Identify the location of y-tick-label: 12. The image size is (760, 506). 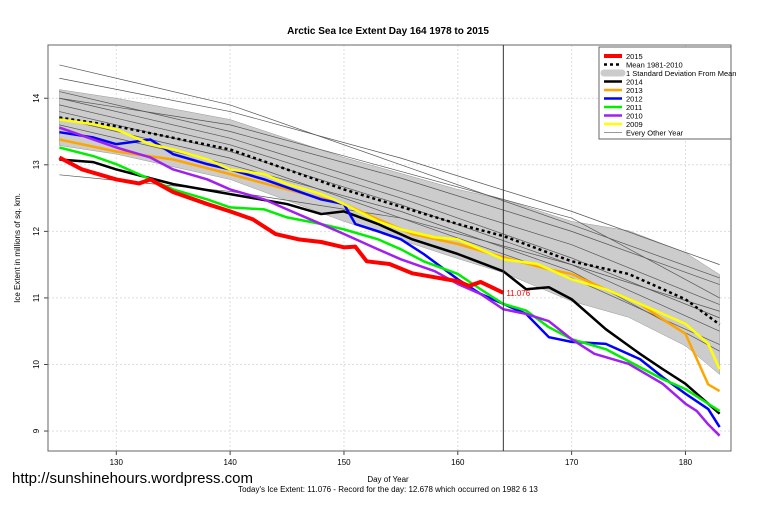
(36, 230).